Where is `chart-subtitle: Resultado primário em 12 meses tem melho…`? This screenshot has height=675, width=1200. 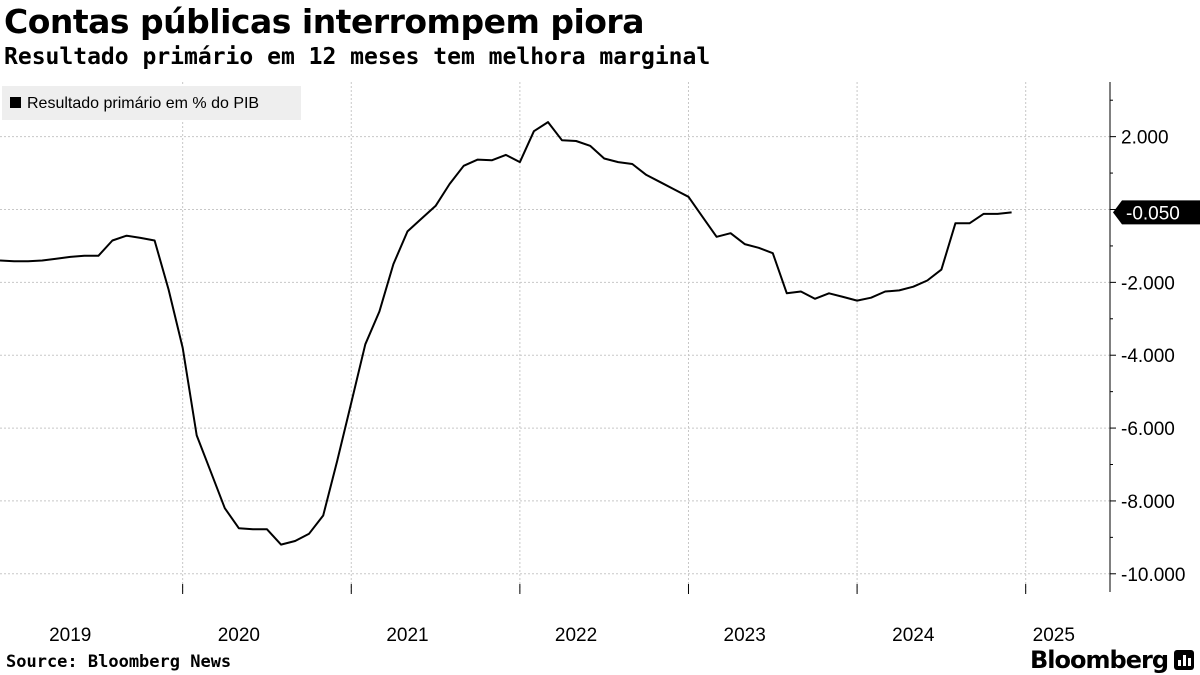
chart-subtitle: Resultado primário em 12 meses tem melho… is located at coordinates (357, 57).